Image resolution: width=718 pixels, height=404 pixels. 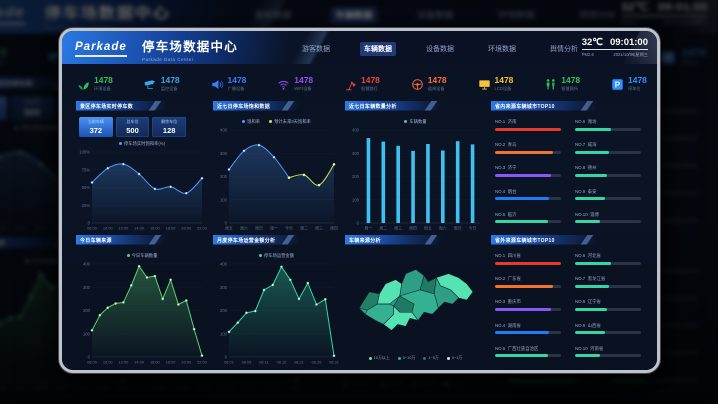 What do you see at coordinates (525, 240) in the screenshot?
I see `panel-title: 省外来源车辆城市TOP10` at bounding box center [525, 240].